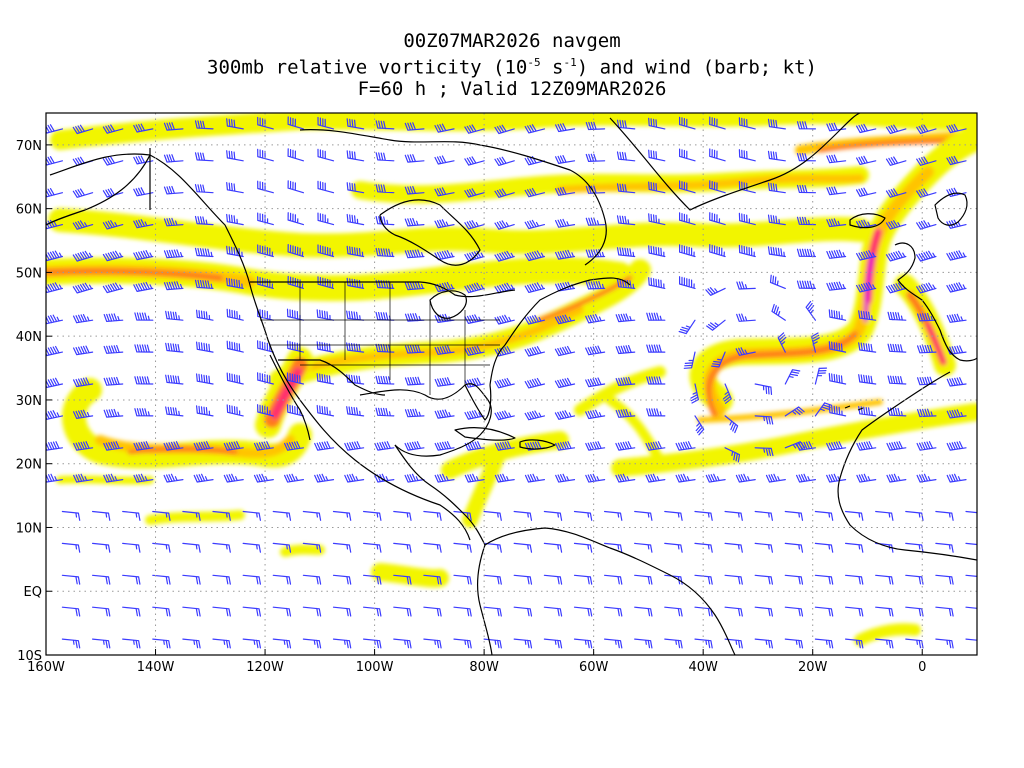 The height and width of the screenshot is (768, 1024). What do you see at coordinates (907, 466) in the screenshot?
I see `coast-africa-west` at bounding box center [907, 466].